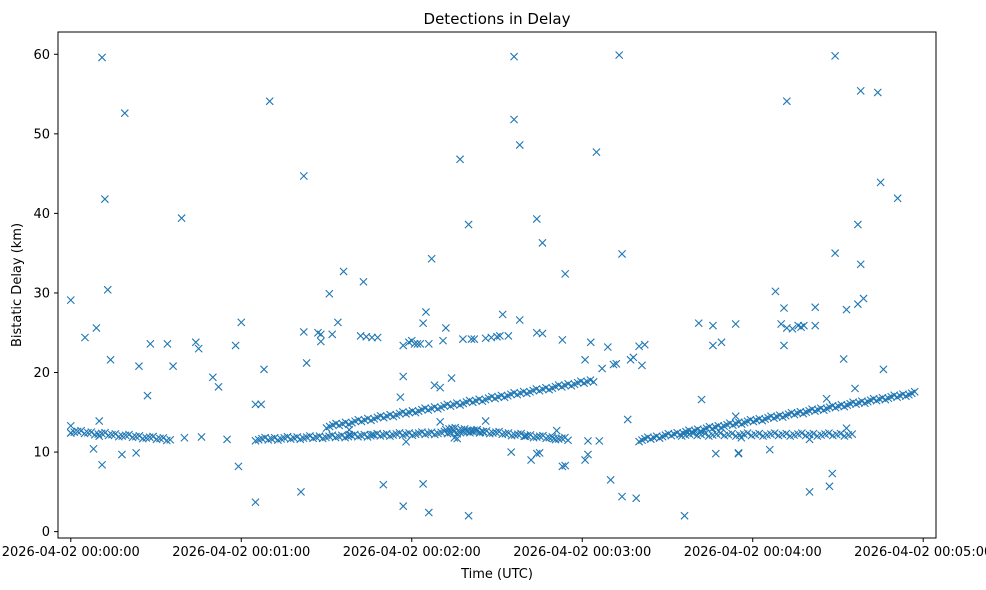 Image resolution: width=986 pixels, height=590 pixels. Describe the element at coordinates (41, 214) in the screenshot. I see `y-tick-label: 40` at that location.